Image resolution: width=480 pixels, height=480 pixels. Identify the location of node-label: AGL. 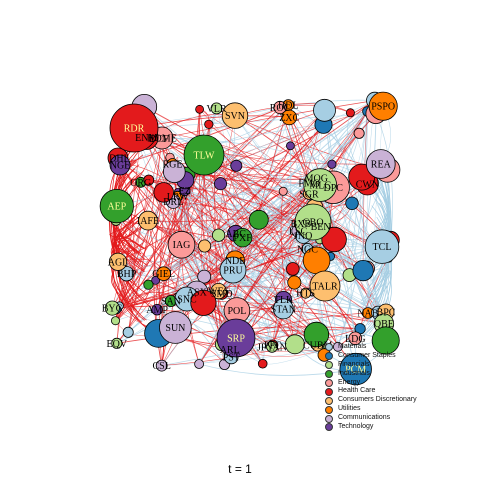
(118, 262).